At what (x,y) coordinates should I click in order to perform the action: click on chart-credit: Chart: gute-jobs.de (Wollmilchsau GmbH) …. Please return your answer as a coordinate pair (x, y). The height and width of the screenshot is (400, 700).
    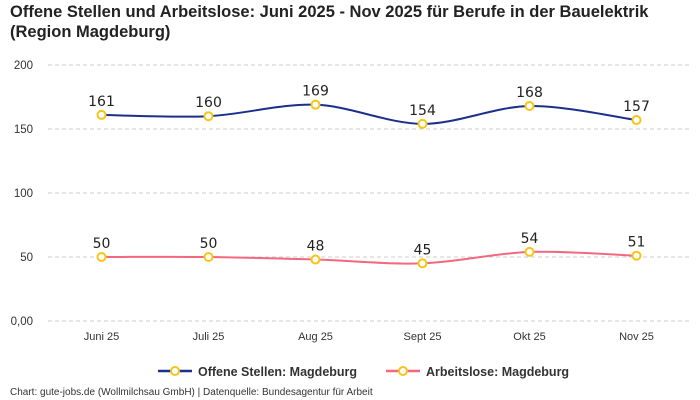
    Looking at the image, I should click on (191, 392).